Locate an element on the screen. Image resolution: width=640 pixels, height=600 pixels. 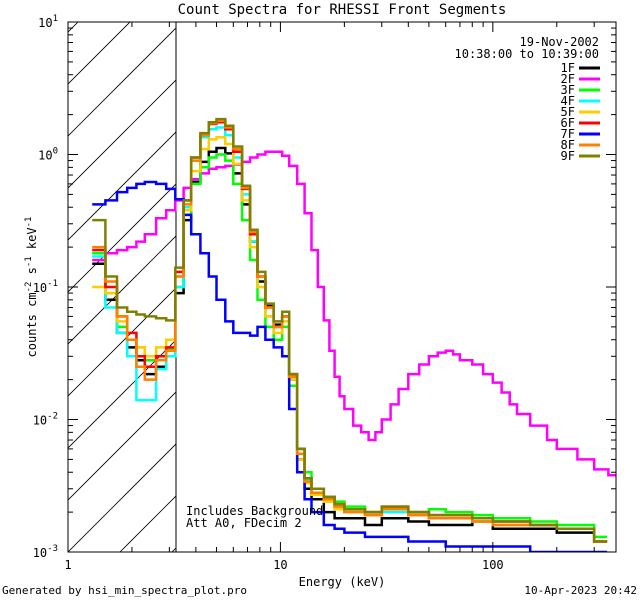
y-label-mid1: s is located at coordinates (32, 274).